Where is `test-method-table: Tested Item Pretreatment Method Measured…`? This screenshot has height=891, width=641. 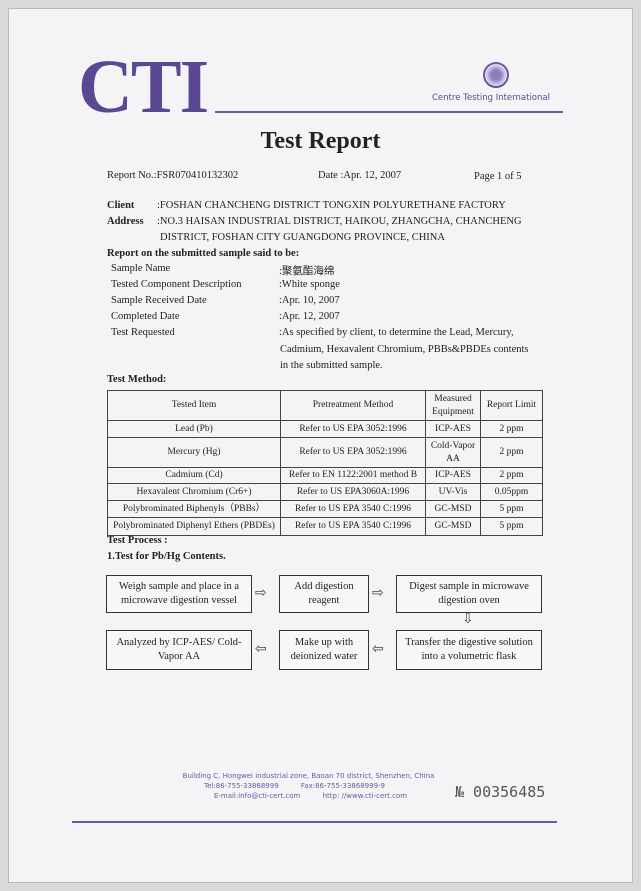 test-method-table: Tested Item Pretreatment Method Measured… is located at coordinates (325, 463).